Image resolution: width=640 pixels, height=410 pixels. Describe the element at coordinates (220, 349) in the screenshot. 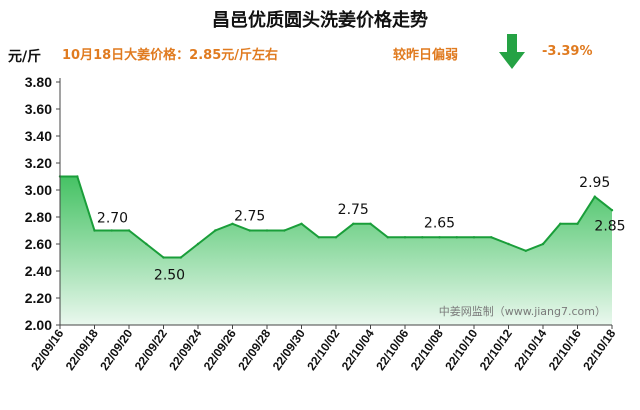

I see `x-tick-label: 22/09/26` at that location.